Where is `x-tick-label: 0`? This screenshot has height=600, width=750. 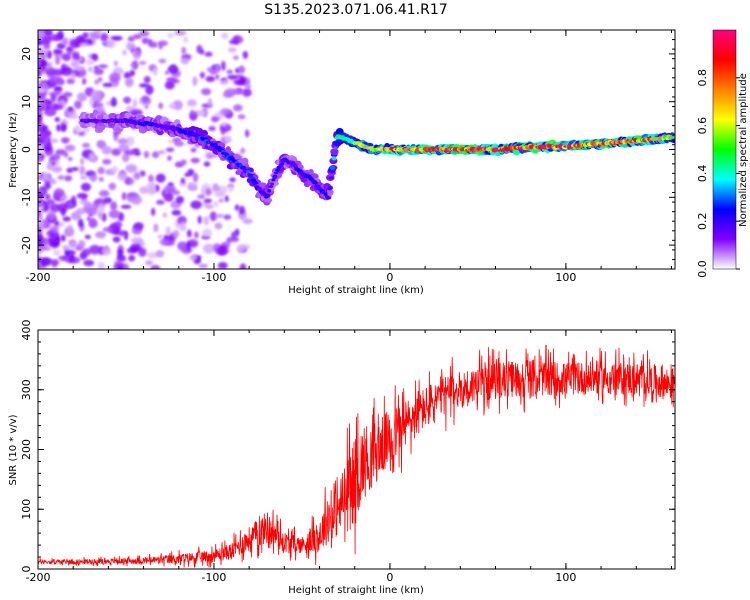 x-tick-label: 0 is located at coordinates (389, 577).